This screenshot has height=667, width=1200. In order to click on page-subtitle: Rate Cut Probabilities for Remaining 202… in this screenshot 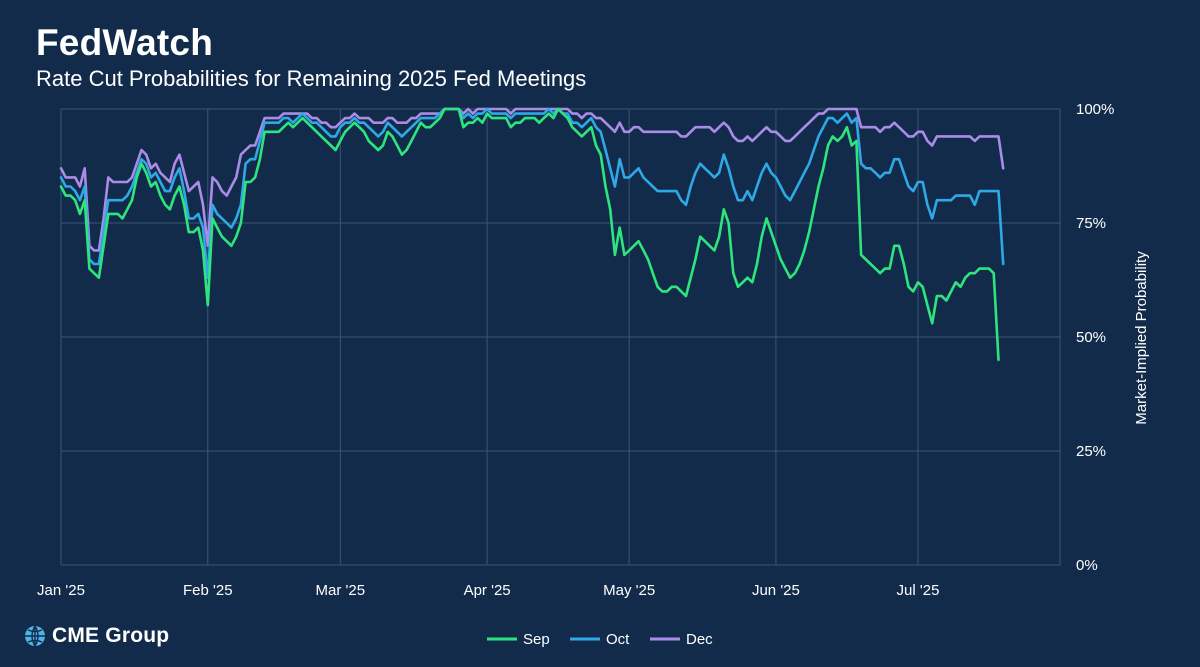, I will do `click(311, 78)`.